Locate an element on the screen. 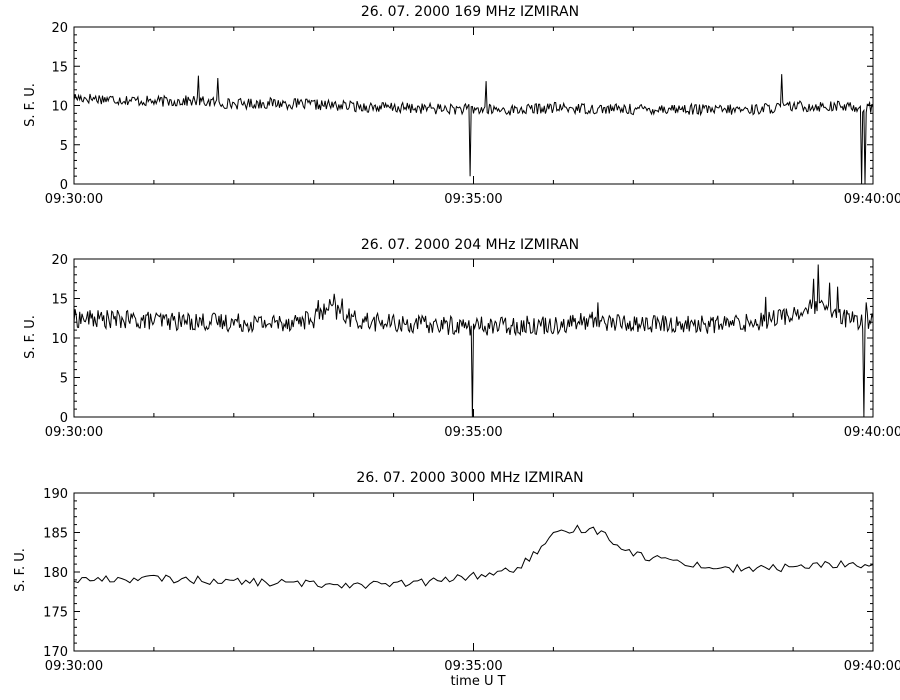 The image size is (900, 700). y-tick-label-3000mhz-4: 190 is located at coordinates (55, 494).